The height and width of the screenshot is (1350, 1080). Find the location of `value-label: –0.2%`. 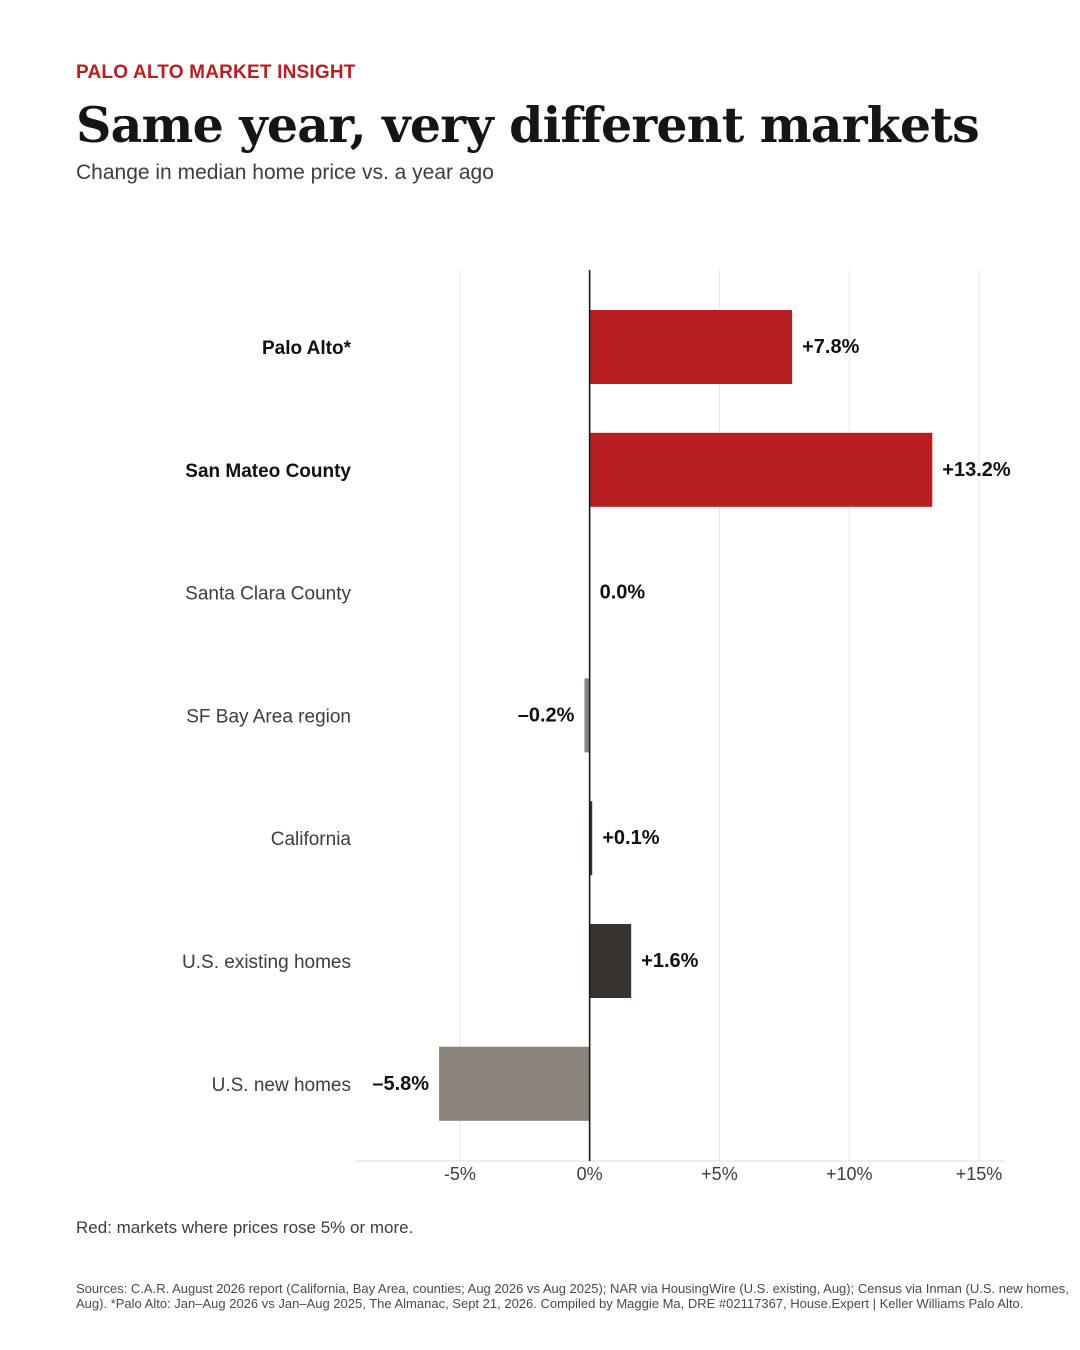

value-label: –0.2% is located at coordinates (546, 715).